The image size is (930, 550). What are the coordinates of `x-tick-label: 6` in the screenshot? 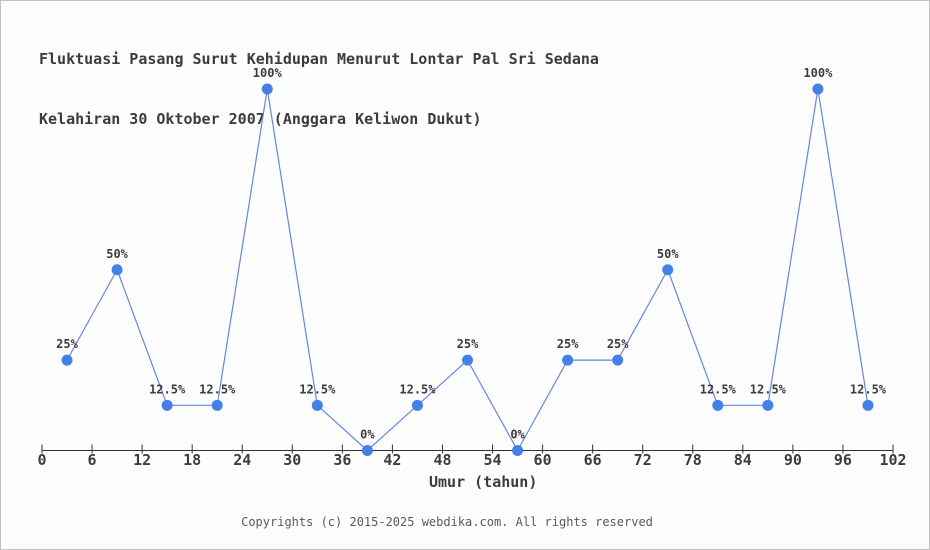 It's located at (92, 460).